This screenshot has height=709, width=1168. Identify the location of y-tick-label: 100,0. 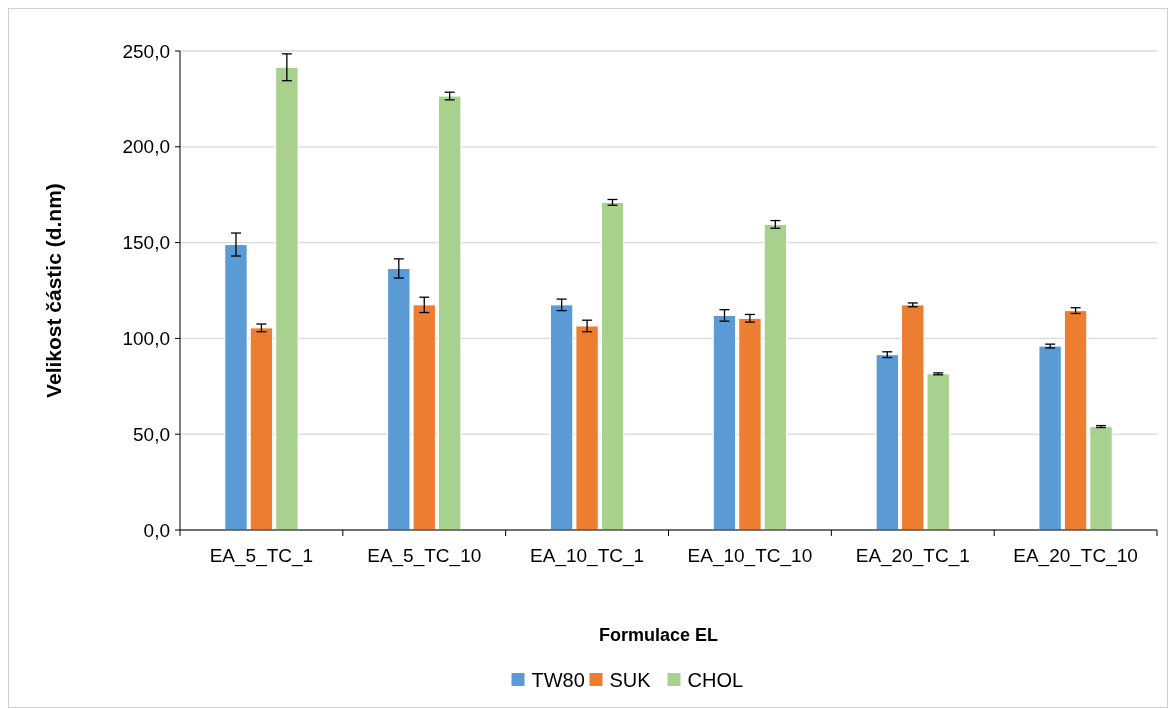
(146, 339).